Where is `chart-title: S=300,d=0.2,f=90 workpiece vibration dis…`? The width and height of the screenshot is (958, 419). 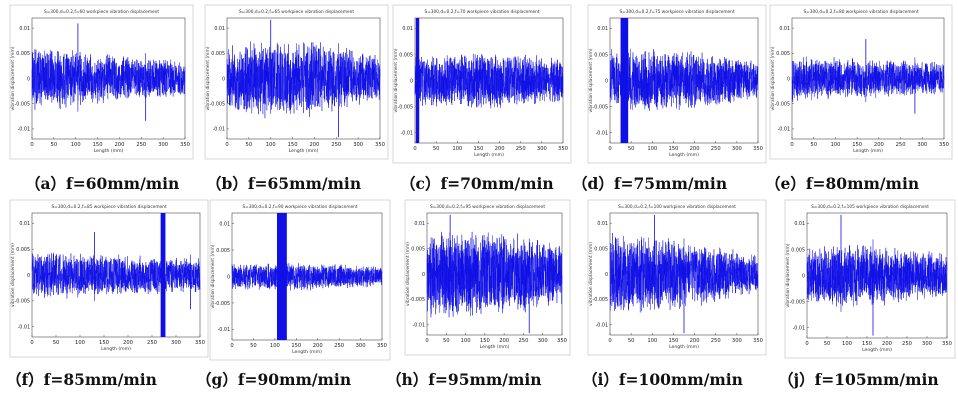 chart-title: S=300,d=0.2,f=90 workpiece vibration dis… is located at coordinates (299, 207).